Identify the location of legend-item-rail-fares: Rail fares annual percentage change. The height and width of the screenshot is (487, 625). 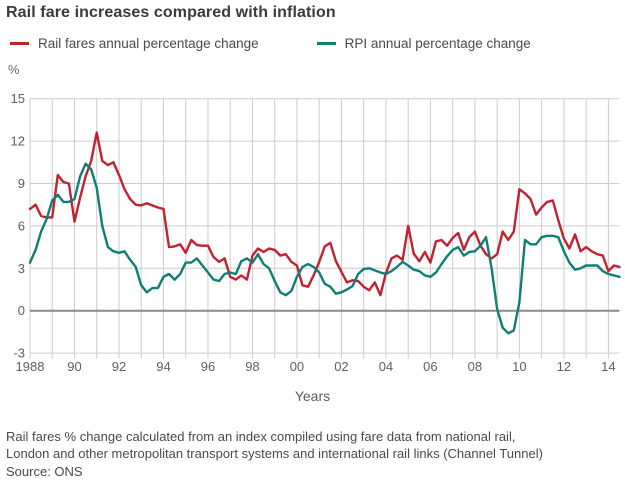
(134, 43).